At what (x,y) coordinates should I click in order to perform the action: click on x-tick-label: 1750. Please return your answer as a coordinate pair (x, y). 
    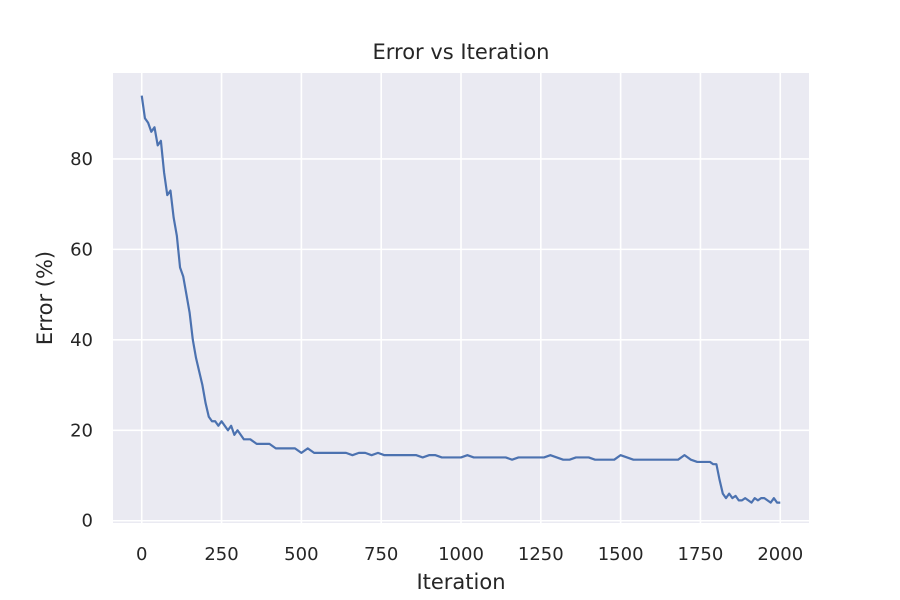
    Looking at the image, I should click on (701, 554).